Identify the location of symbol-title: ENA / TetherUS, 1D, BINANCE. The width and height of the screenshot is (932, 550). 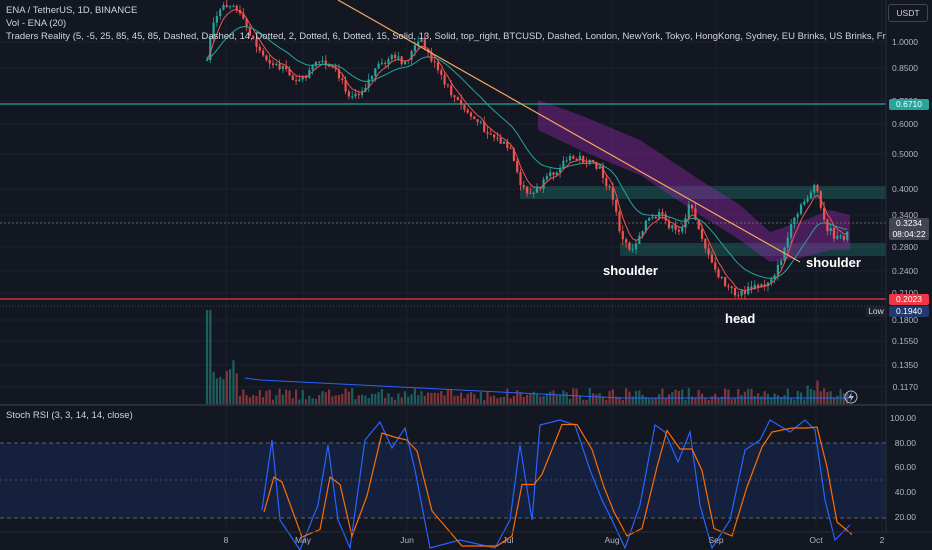
(72, 10).